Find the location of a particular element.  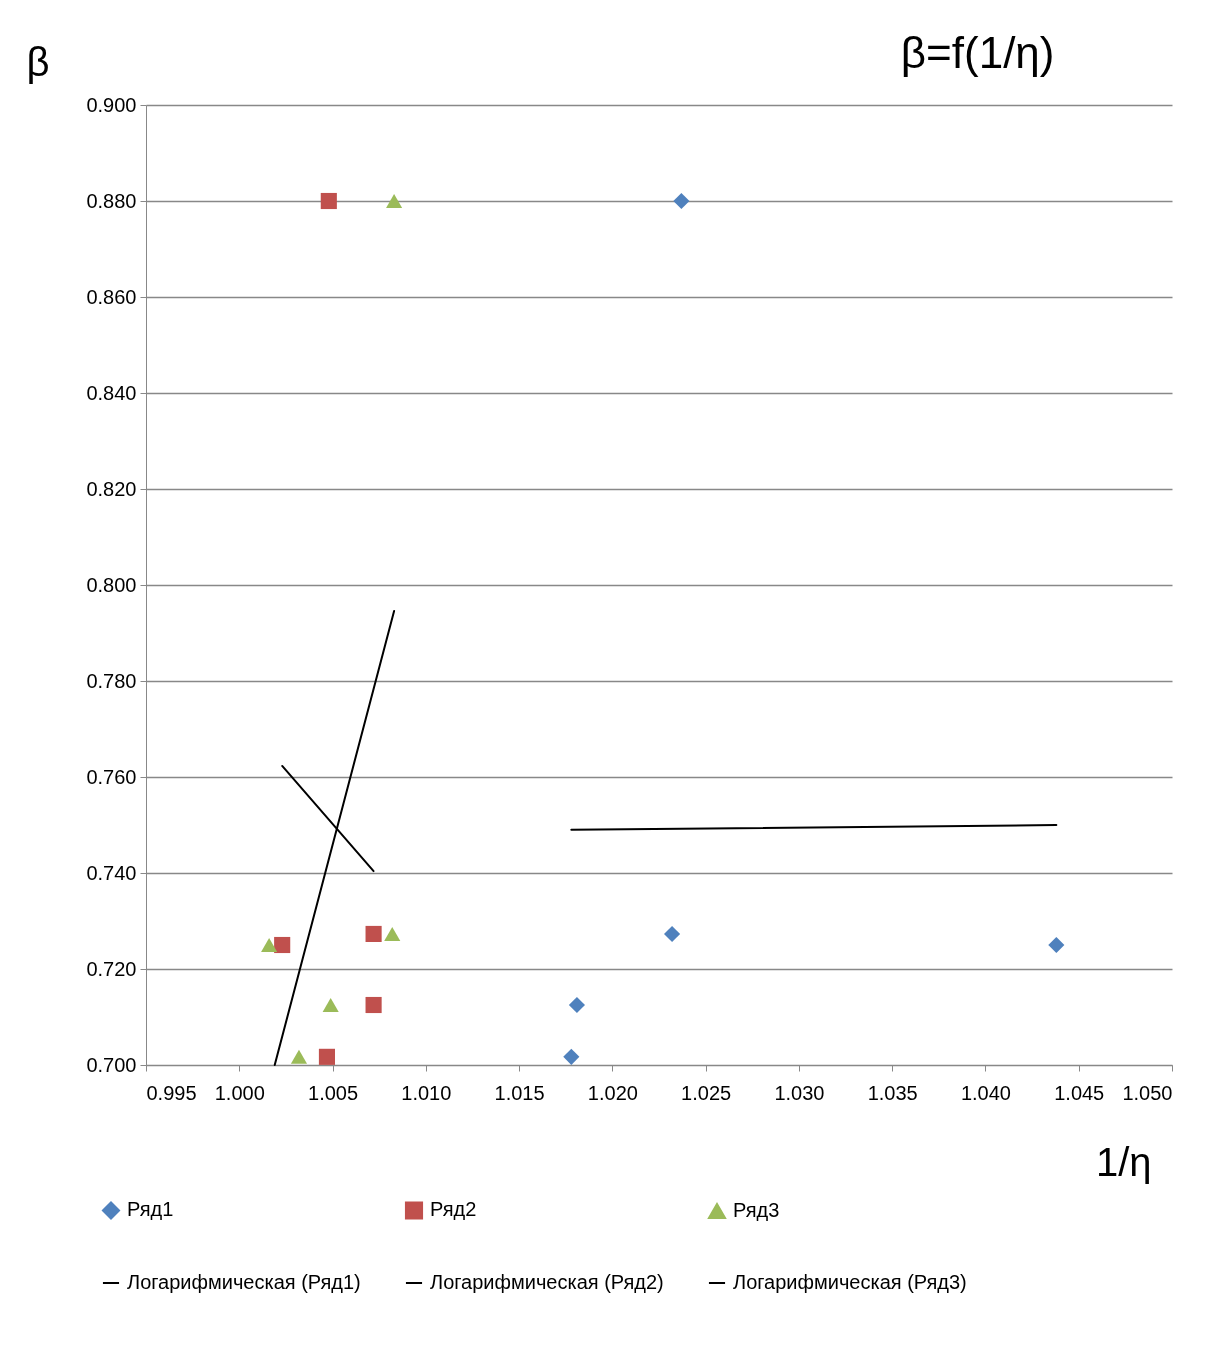

x-tick-label: 1.040 is located at coordinates (985, 1092).